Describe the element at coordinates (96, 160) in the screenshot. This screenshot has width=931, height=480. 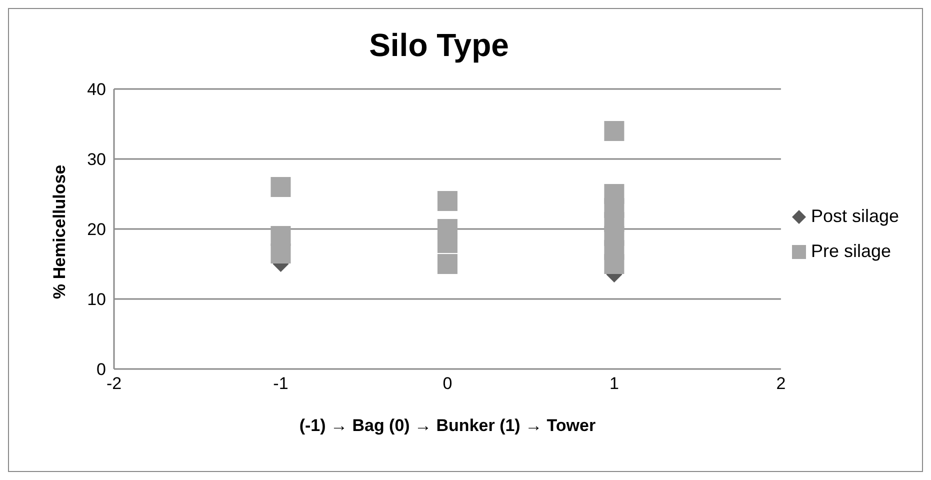
I see `y-tick-label: 30` at that location.